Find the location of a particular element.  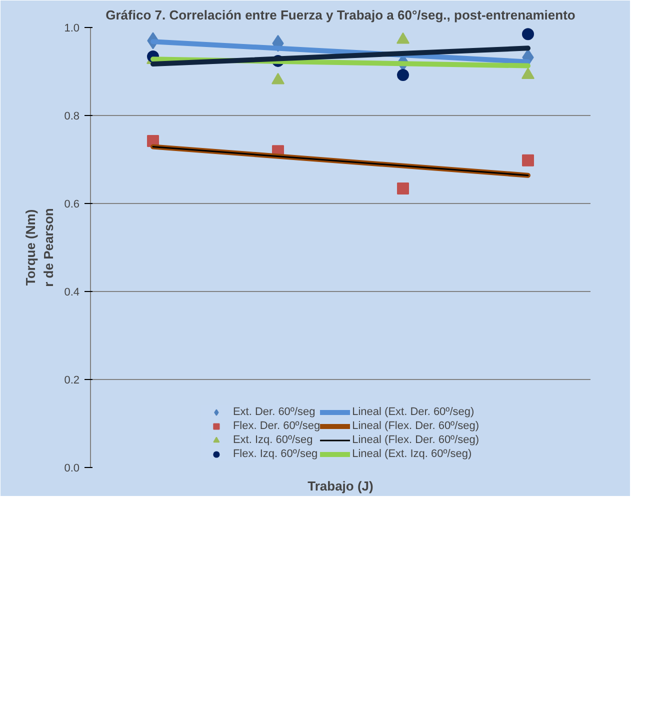

chart-title: Gráfico 7. Correlación entre Fuerza y Trabajo a 60°/seg., post-entrenamiento is located at coordinates (341, 15).